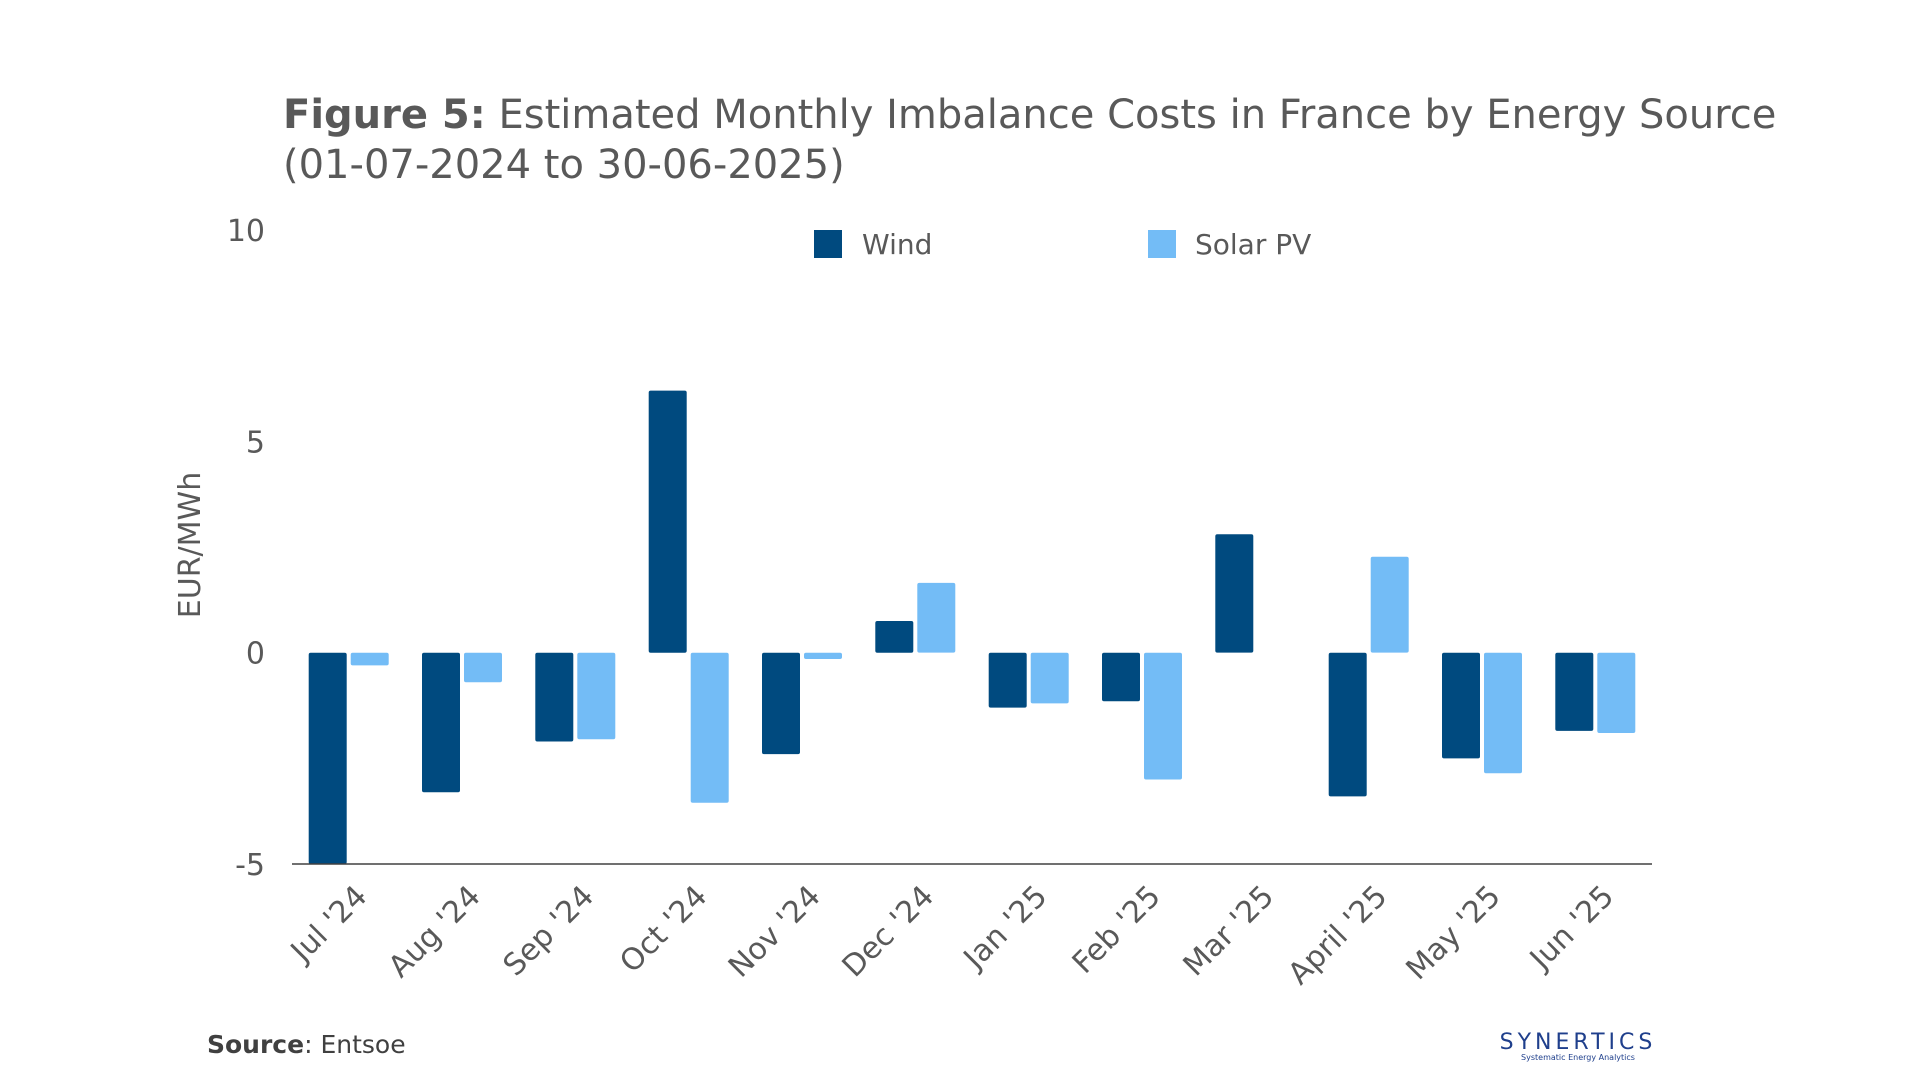  I want to click on legend-label-wind: Wind, so click(897, 244).